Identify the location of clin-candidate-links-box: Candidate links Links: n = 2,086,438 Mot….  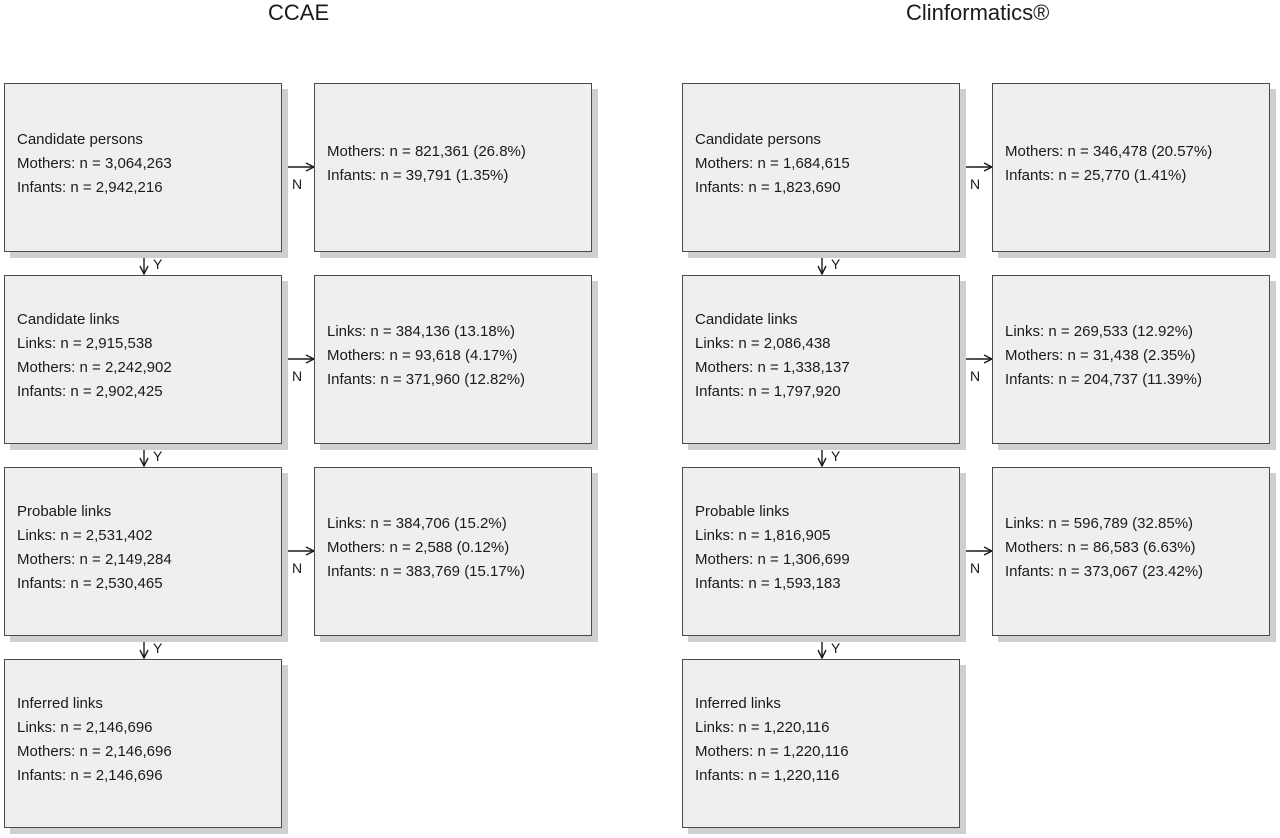
(821, 359).